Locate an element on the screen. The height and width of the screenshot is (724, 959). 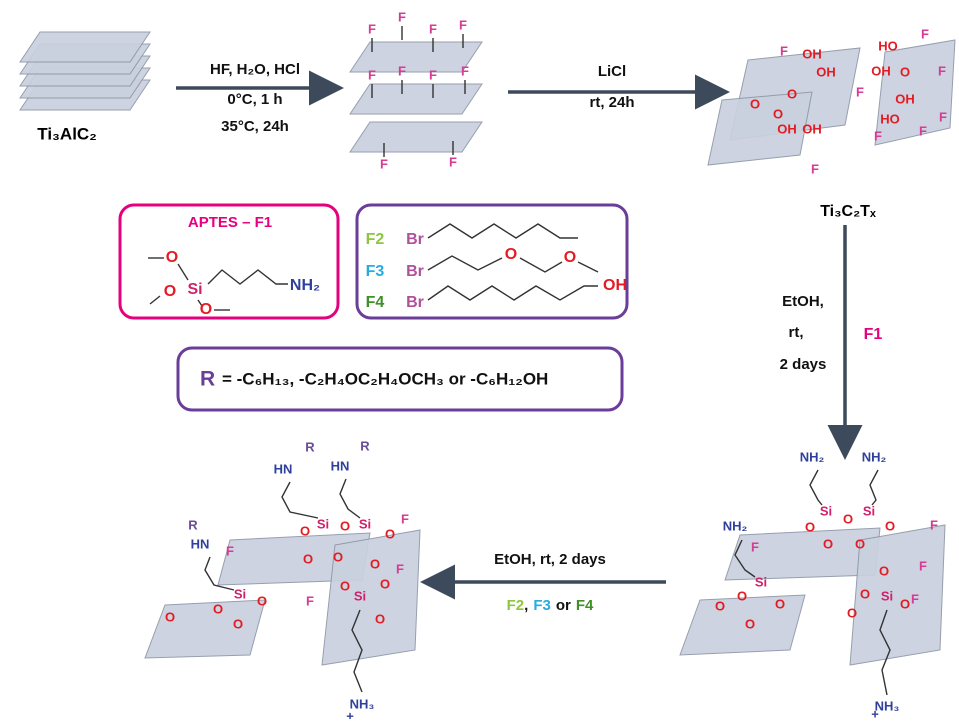
step3-condition: rt, is located at coordinates (796, 332).